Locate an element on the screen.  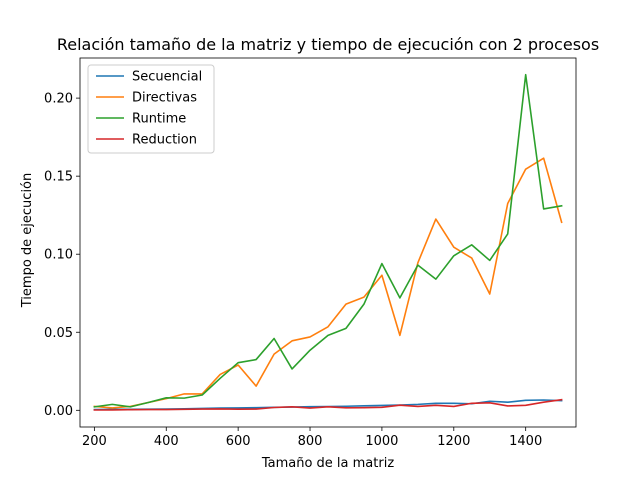
y-axis-label: Tiempo de ejecución is located at coordinates (27, 240).